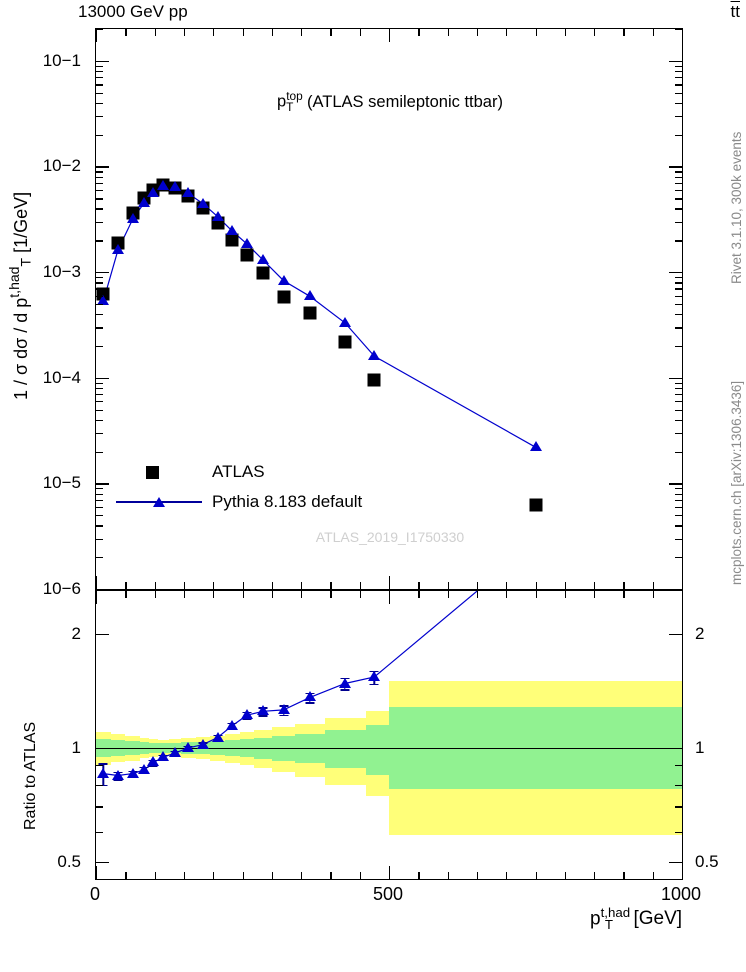 This screenshot has height=972, width=746. I want to click on ratio-y-tick-label-right: 2, so click(700, 634).